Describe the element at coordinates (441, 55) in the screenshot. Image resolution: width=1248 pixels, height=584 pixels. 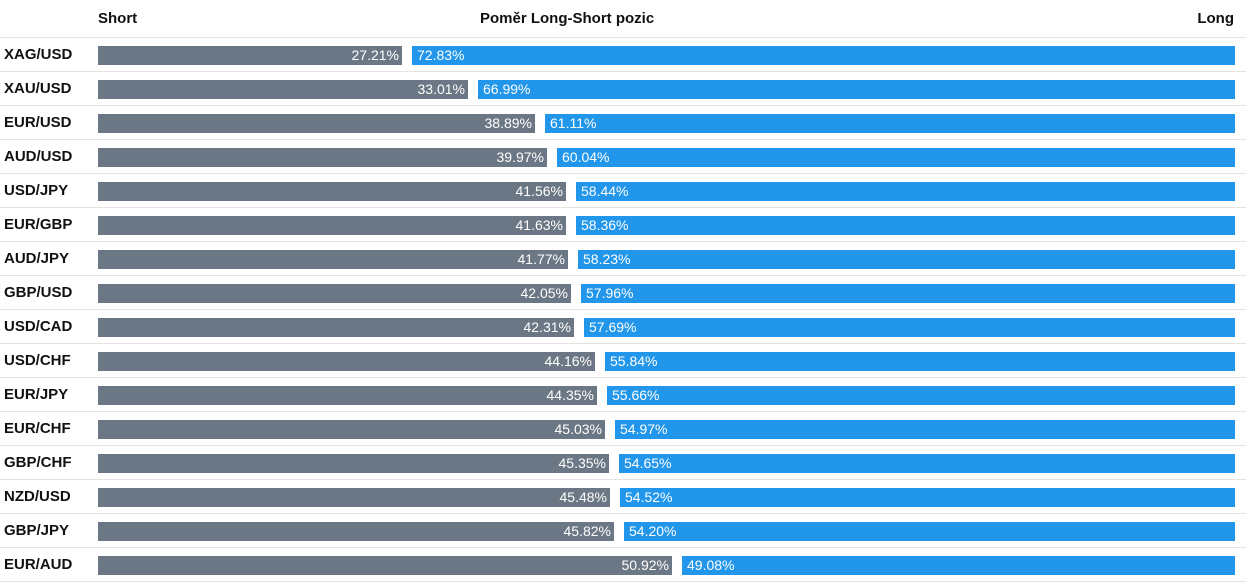
I see `long-value-label: 72.83%` at that location.